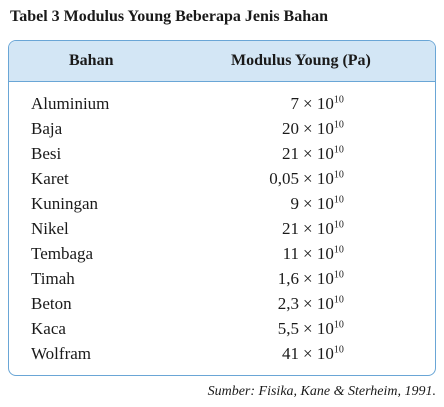  I want to click on modulus-mantissa: 2,3, so click(288, 303).